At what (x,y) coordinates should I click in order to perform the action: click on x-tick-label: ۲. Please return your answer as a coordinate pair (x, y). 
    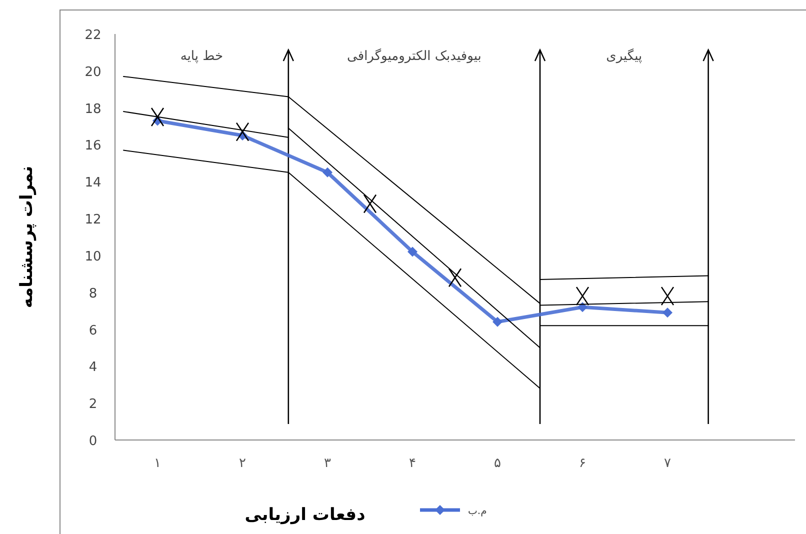
    Looking at the image, I should click on (242, 463).